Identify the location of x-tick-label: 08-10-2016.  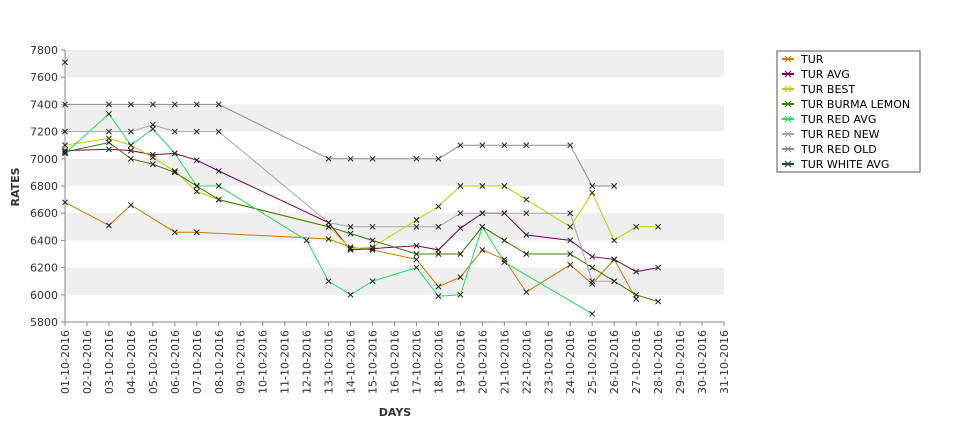
(219, 362).